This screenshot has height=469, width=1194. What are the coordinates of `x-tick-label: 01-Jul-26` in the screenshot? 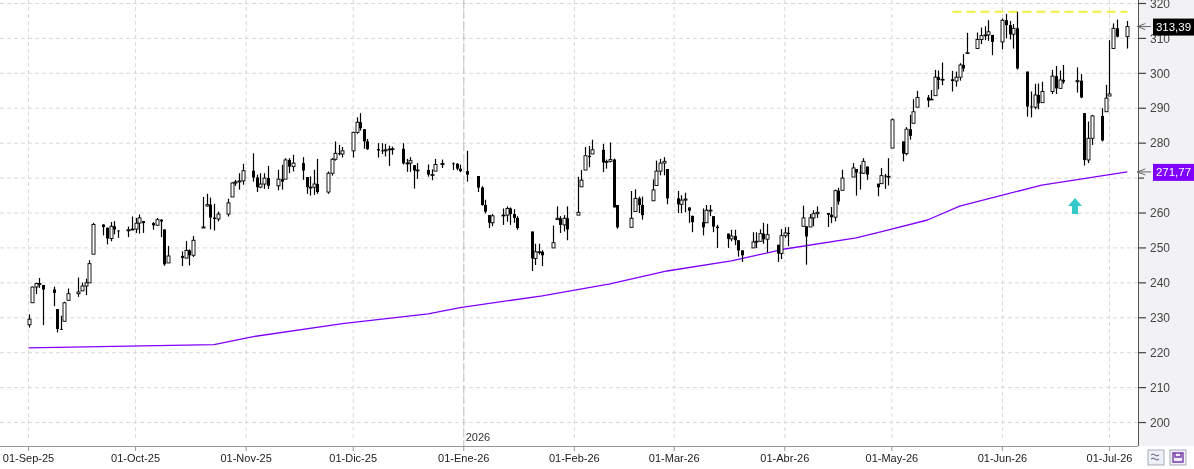 It's located at (1109, 458).